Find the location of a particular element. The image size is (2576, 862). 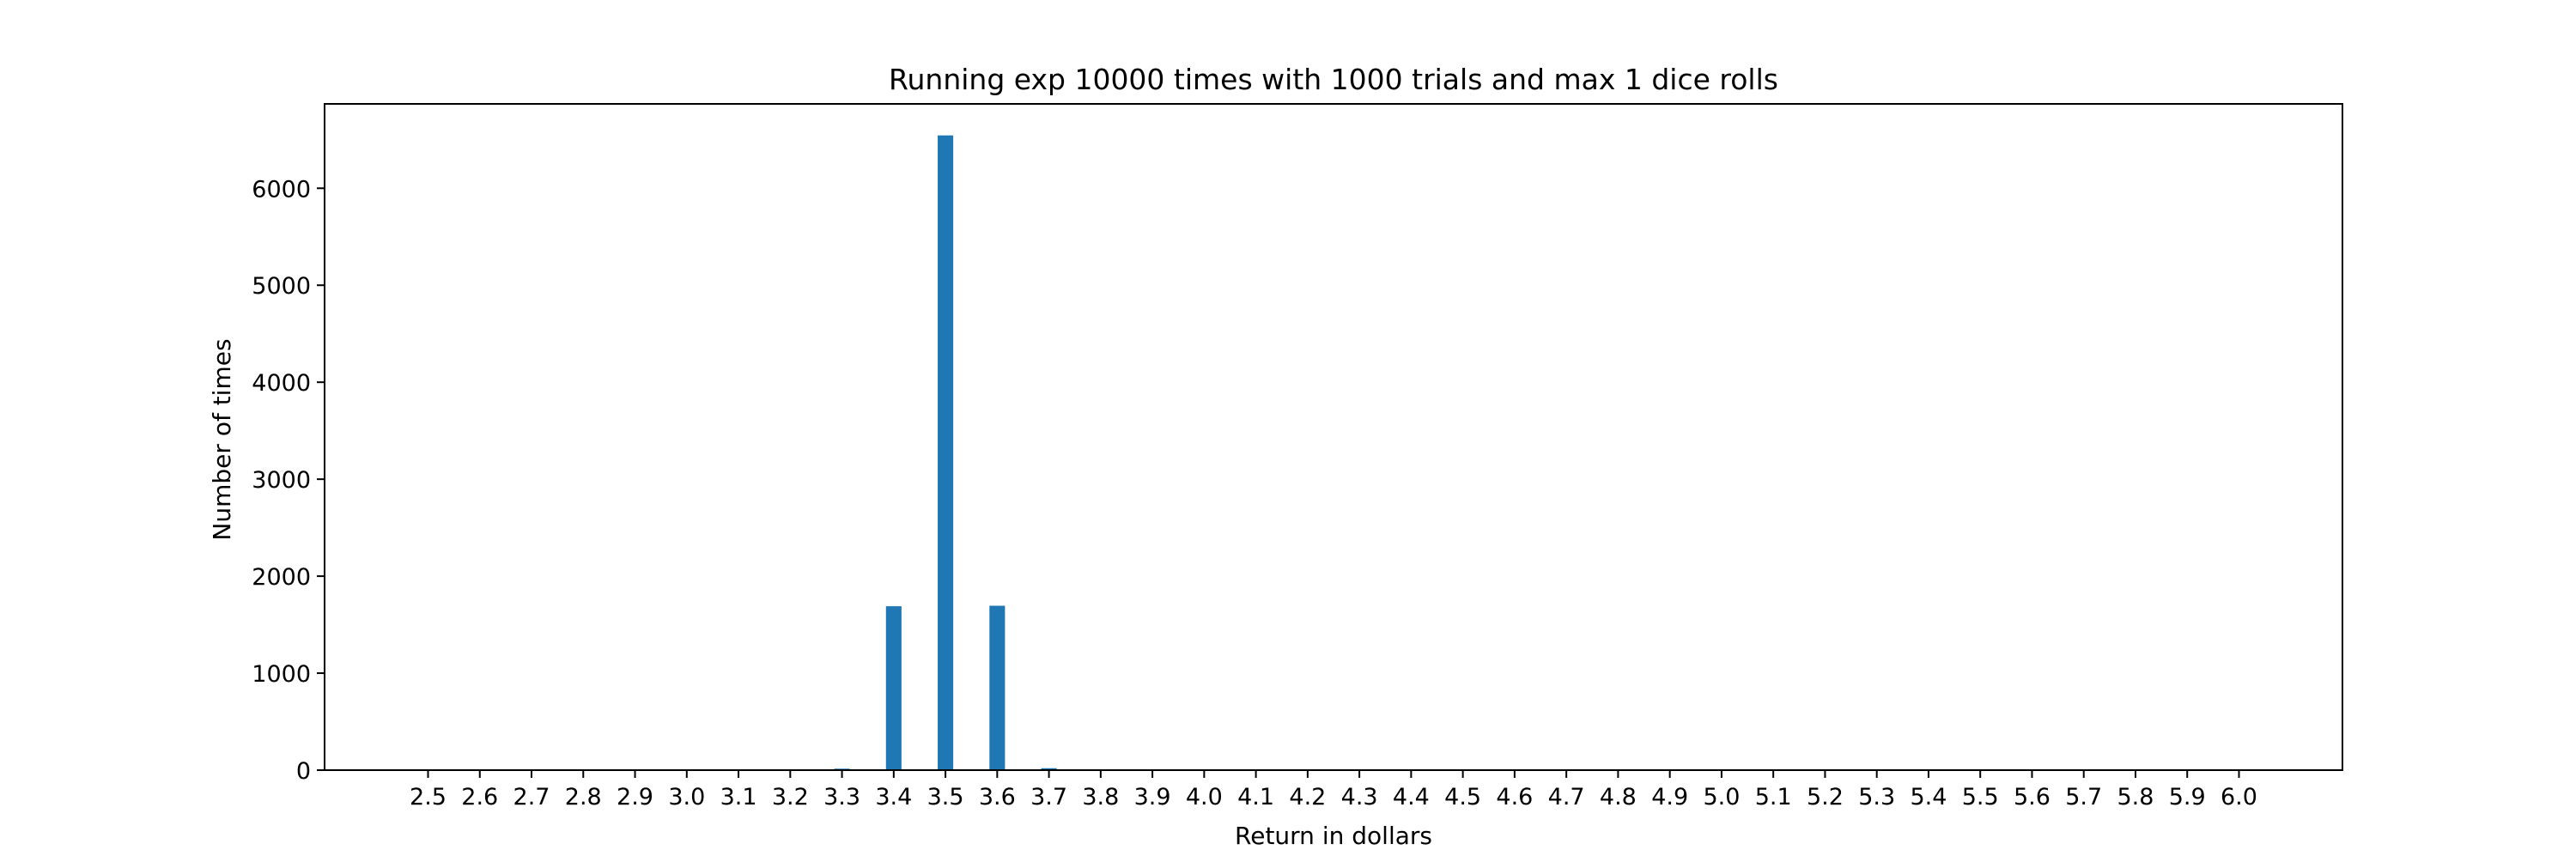

x-tick-label: 2.8 is located at coordinates (583, 797).